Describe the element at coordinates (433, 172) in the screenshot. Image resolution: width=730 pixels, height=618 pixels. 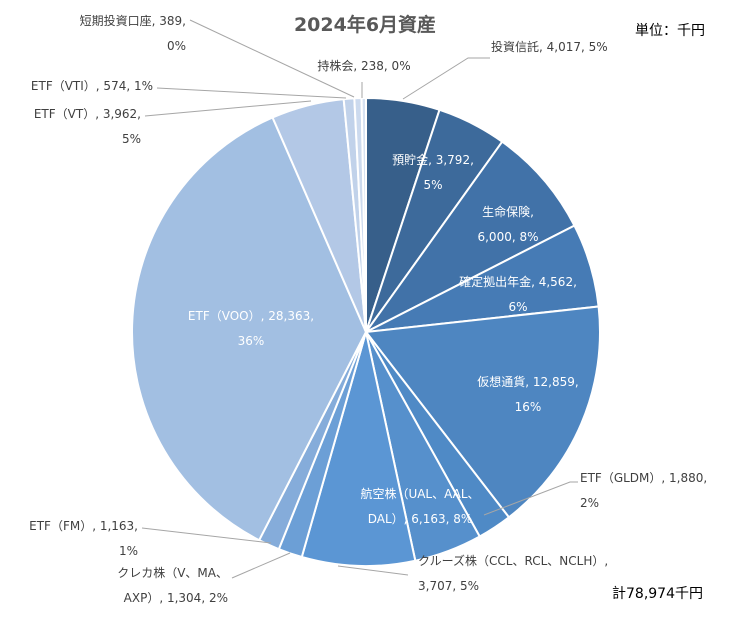
I see `slice-label: 預貯金, 3,792, 5%` at that location.